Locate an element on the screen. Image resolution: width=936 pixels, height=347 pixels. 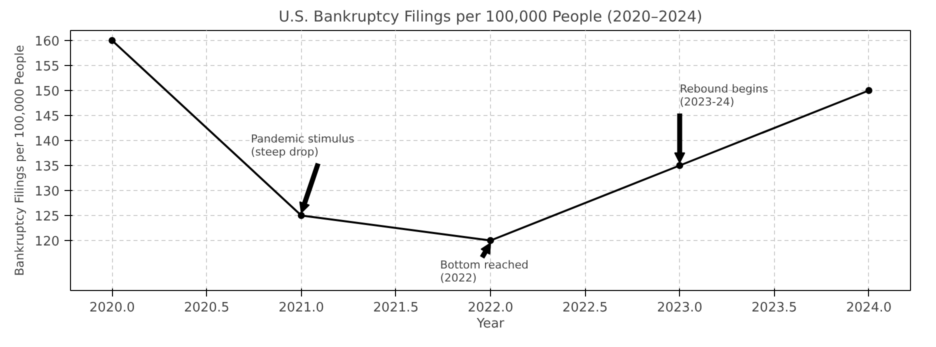
y-tick-label: 130 is located at coordinates (47, 192).